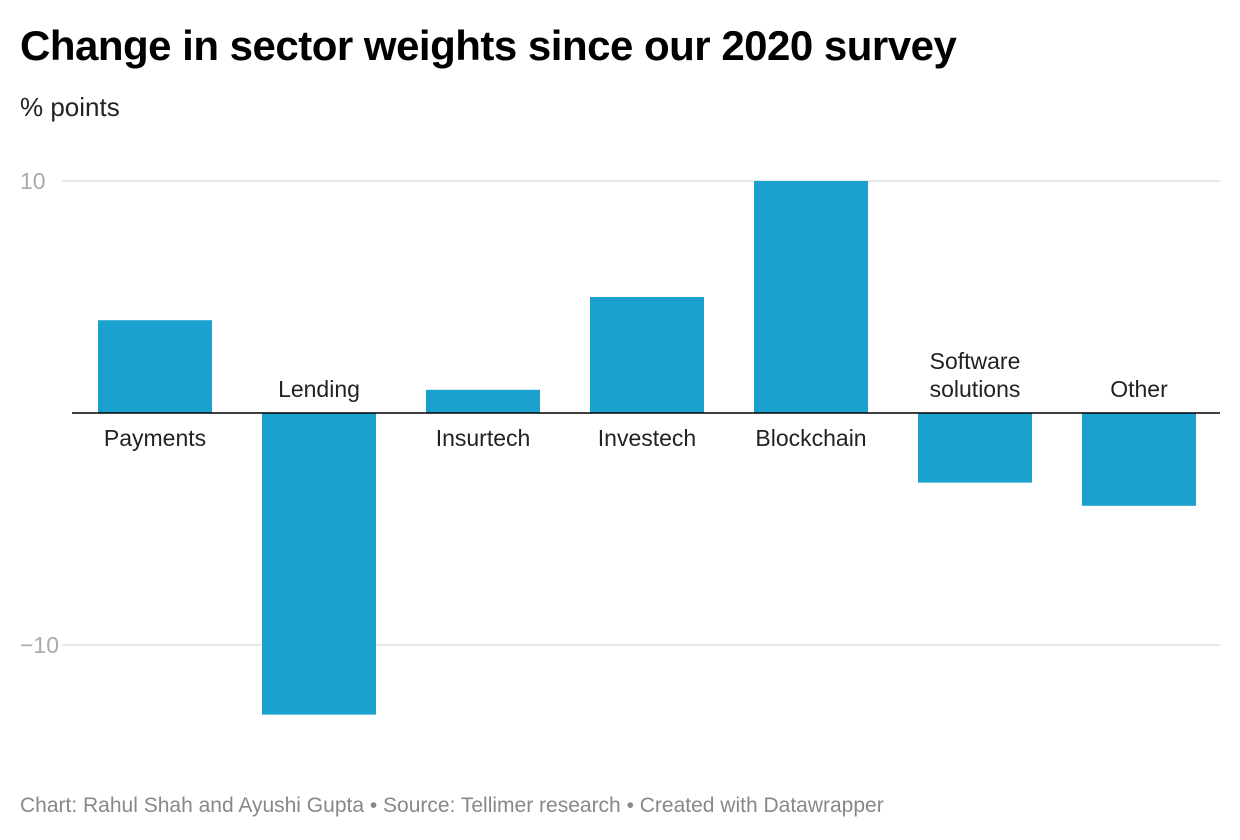 The image size is (1240, 840). I want to click on bar-payments, so click(155, 366).